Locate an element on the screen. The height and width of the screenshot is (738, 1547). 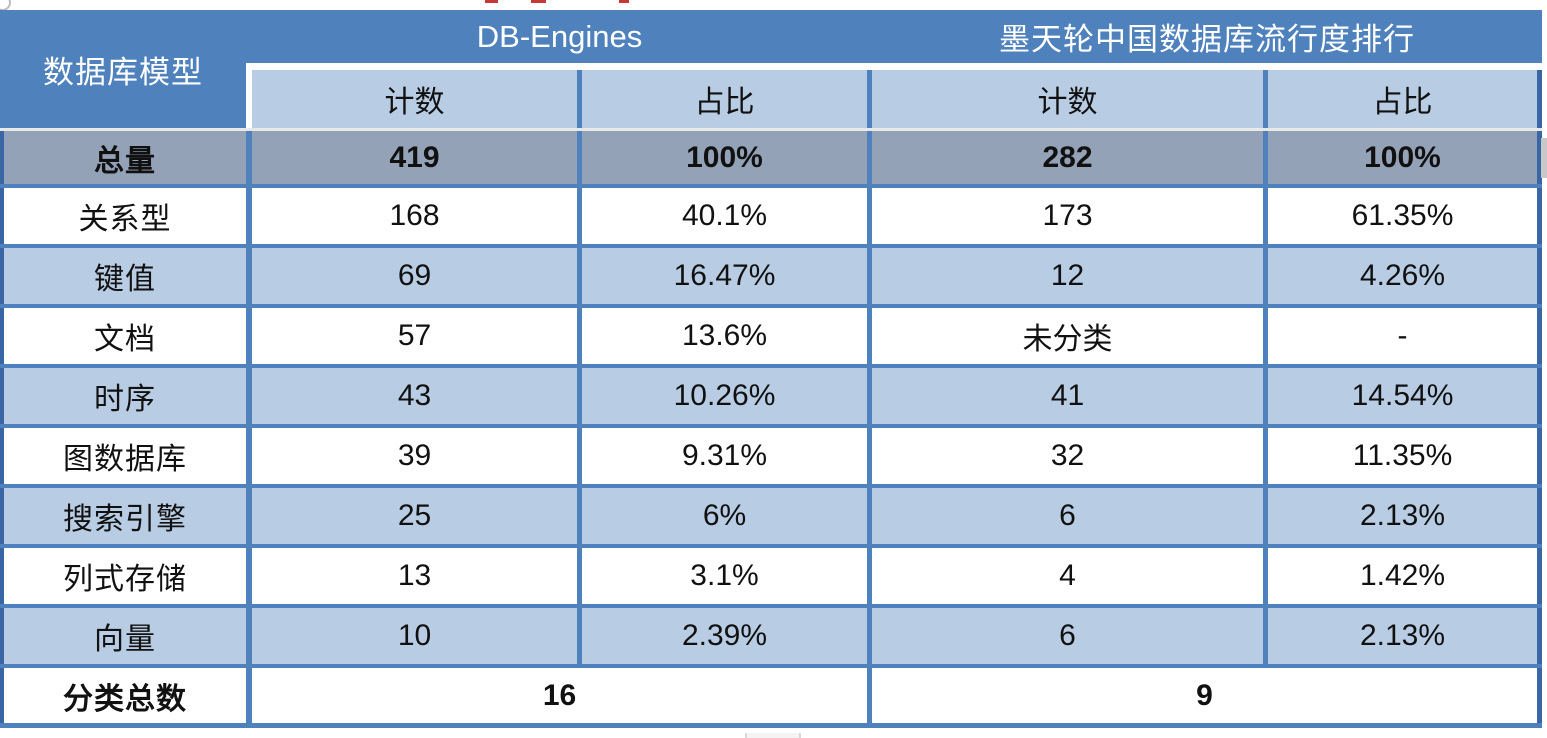
total-row: 总量 419 100% 282 100% is located at coordinates (771, 158).